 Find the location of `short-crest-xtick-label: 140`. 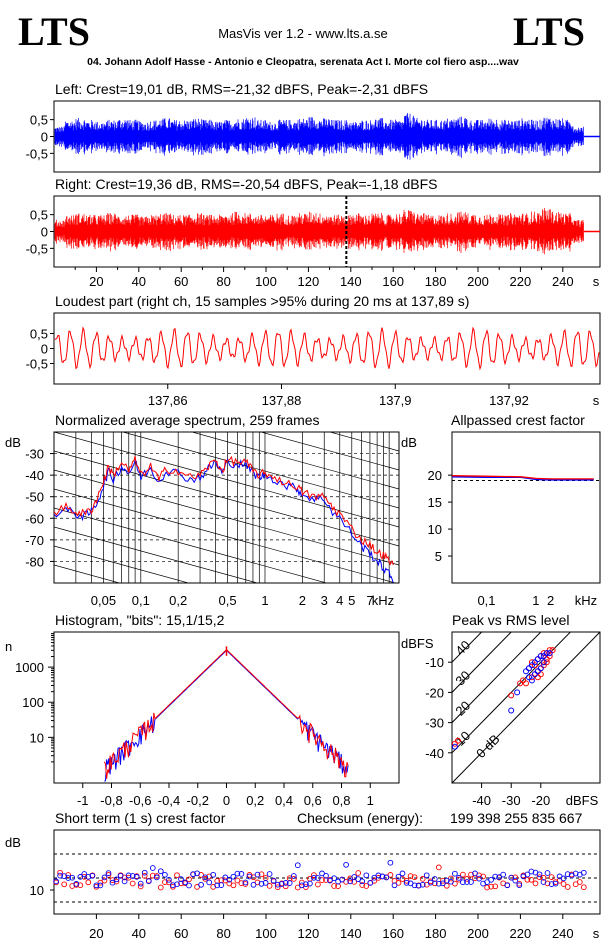

short-crest-xtick-label: 140 is located at coordinates (351, 933).